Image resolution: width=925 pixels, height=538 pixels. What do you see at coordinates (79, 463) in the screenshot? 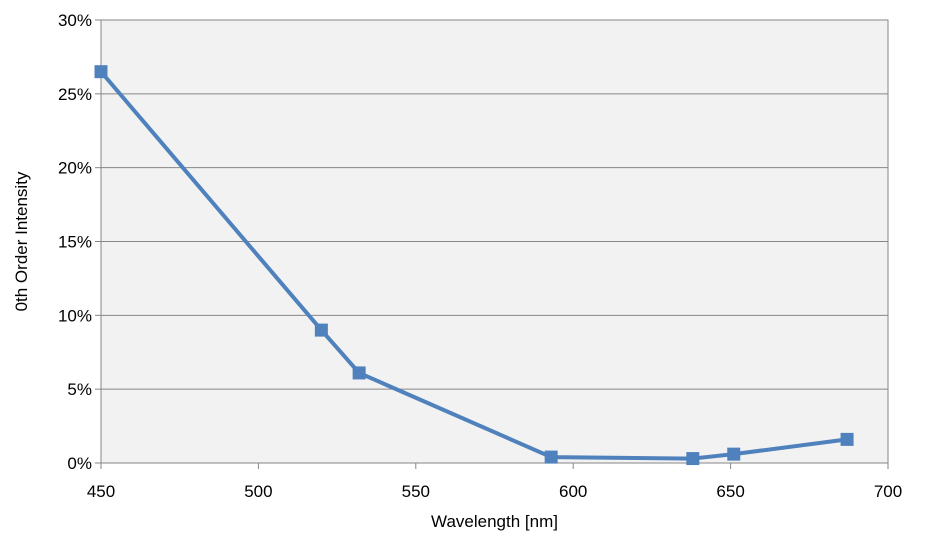
I see `y-tick-label: 0%` at bounding box center [79, 463].